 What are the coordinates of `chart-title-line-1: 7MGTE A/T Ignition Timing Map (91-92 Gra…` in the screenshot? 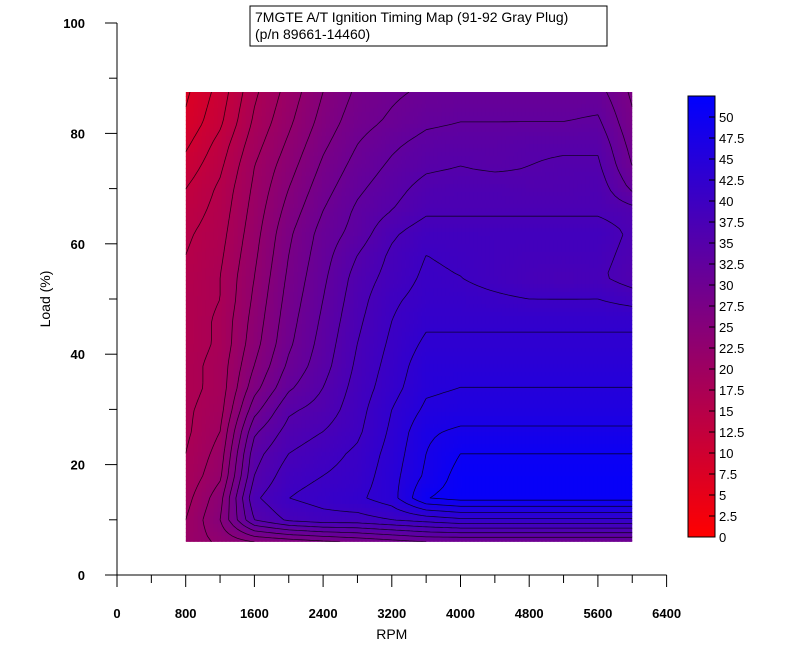 It's located at (411, 17).